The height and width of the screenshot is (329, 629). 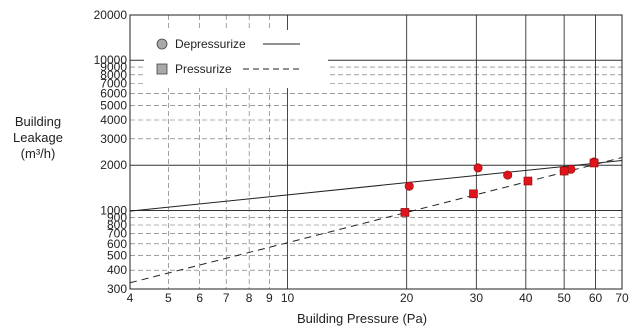 What do you see at coordinates (249, 298) in the screenshot?
I see `x-tick-label-8: 8` at bounding box center [249, 298].